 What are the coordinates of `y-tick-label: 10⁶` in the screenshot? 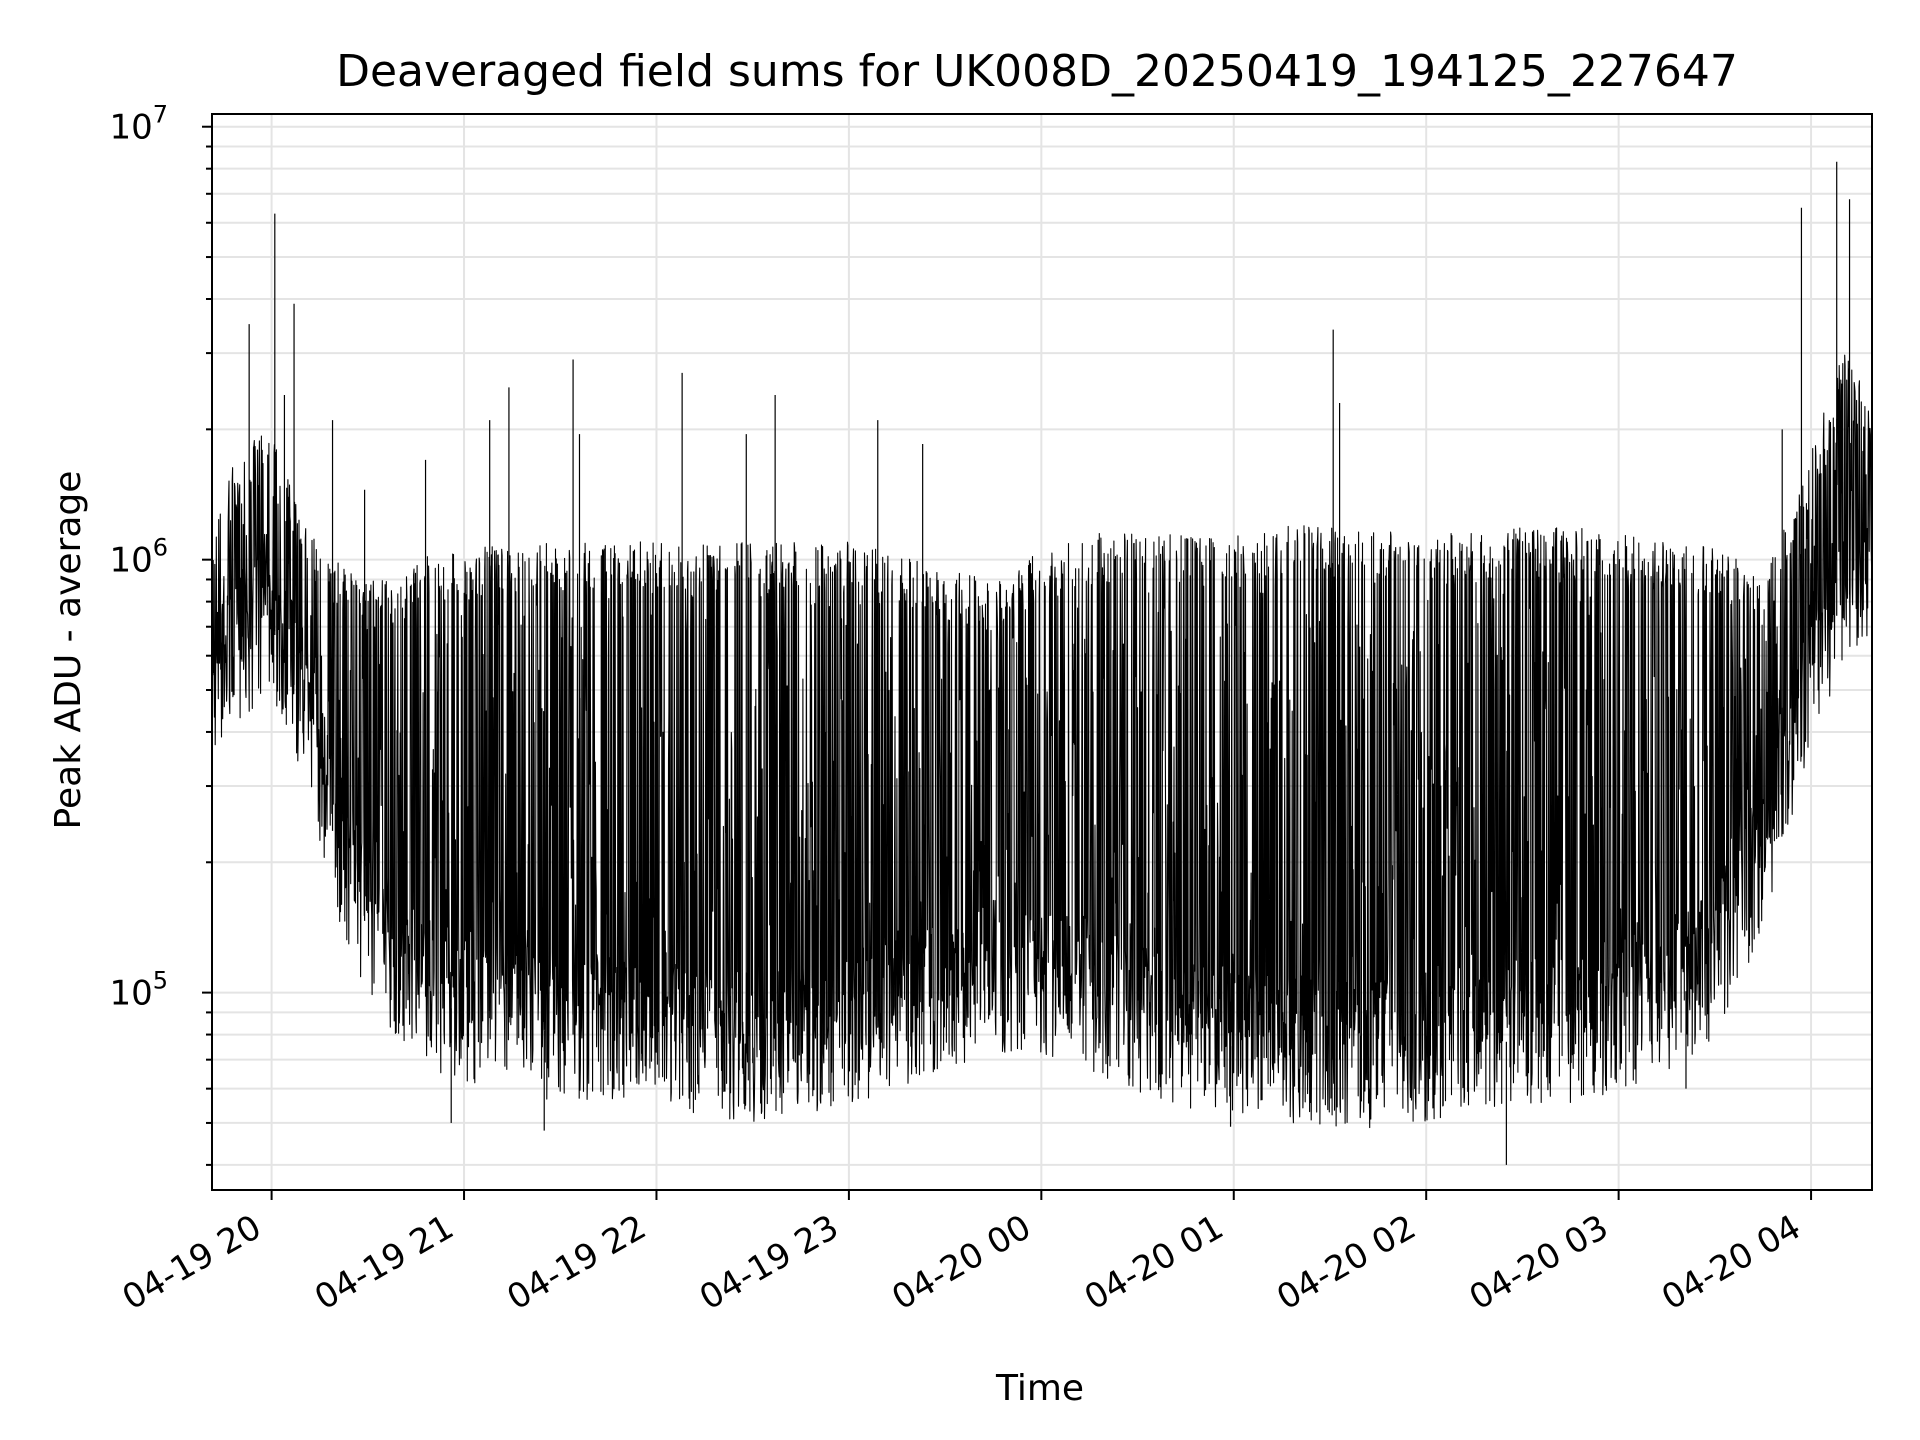 It's located at (138, 557).